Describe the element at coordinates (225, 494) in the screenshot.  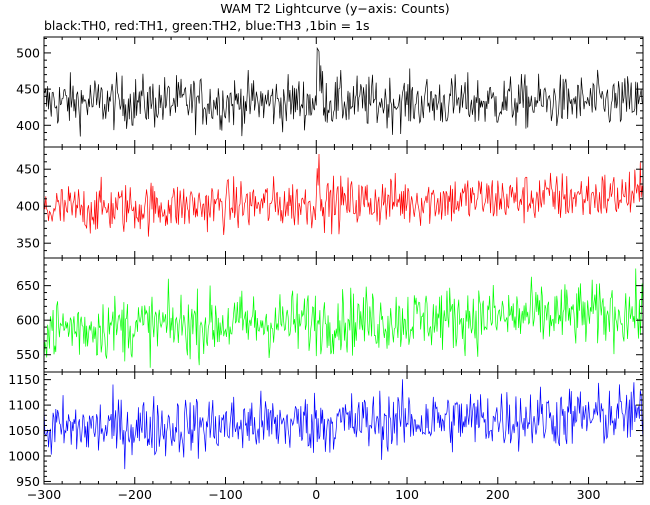
I see `x-tick-label: −100` at that location.